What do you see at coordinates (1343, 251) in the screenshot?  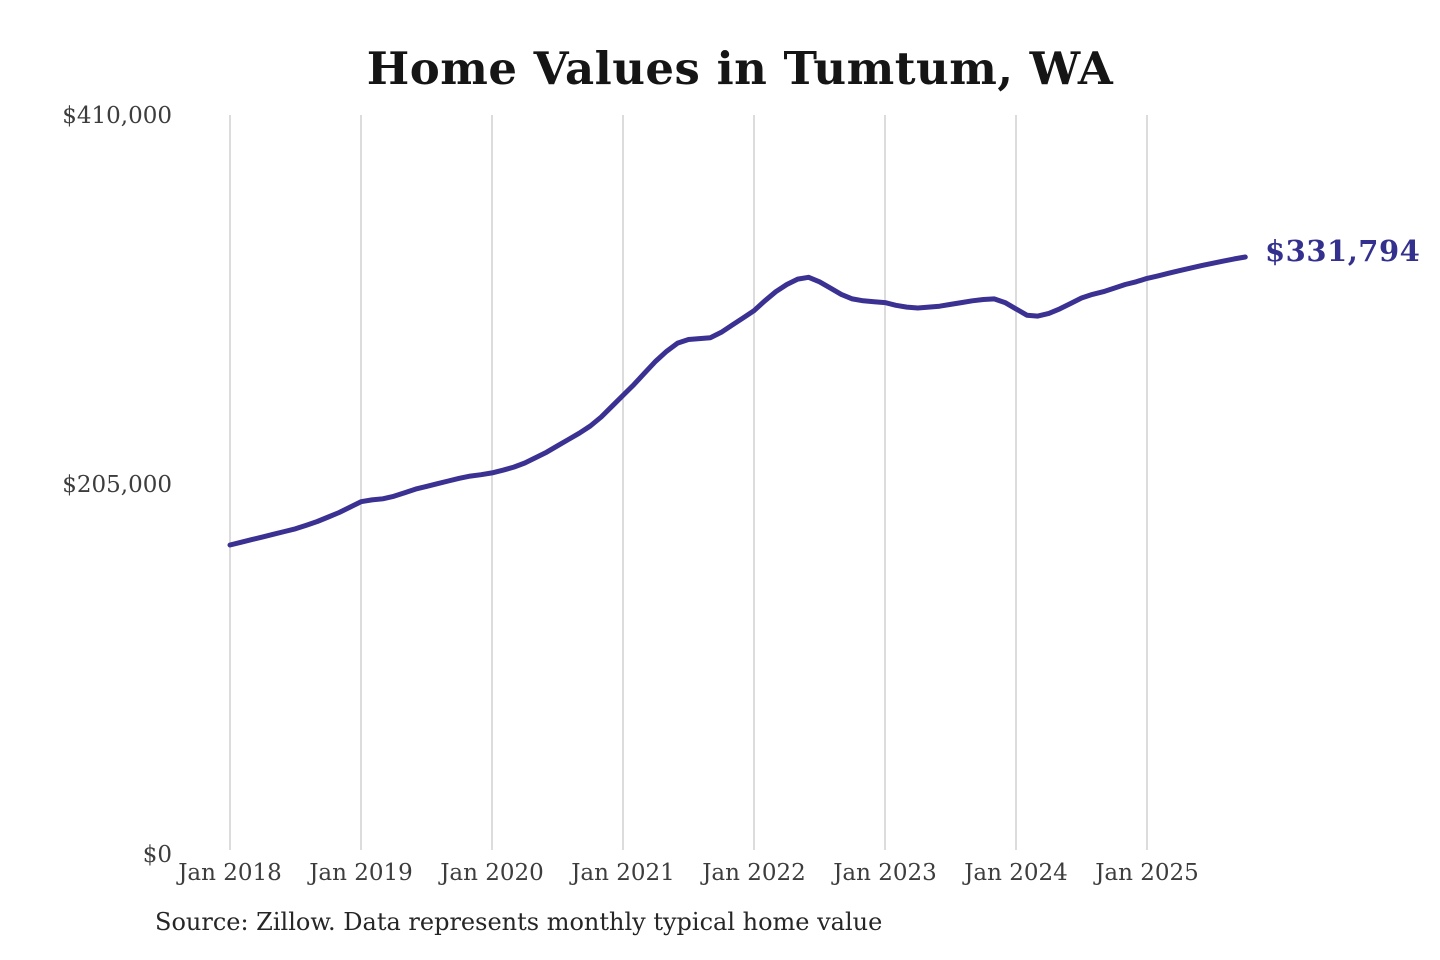 I see `latest-value-label: $331,794` at bounding box center [1343, 251].